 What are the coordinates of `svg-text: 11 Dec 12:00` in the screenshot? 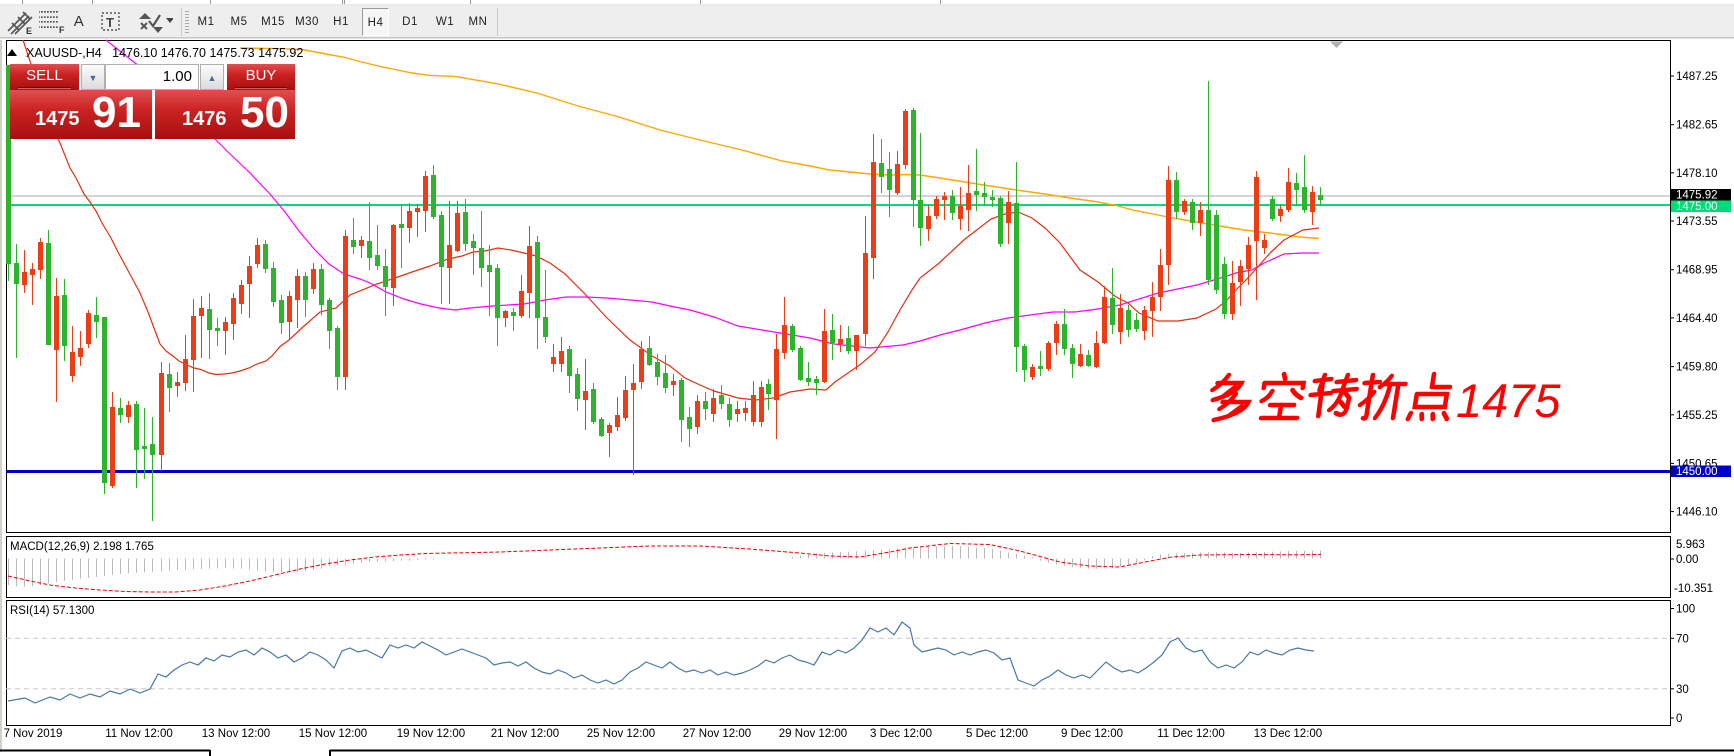 It's located at (1191, 734).